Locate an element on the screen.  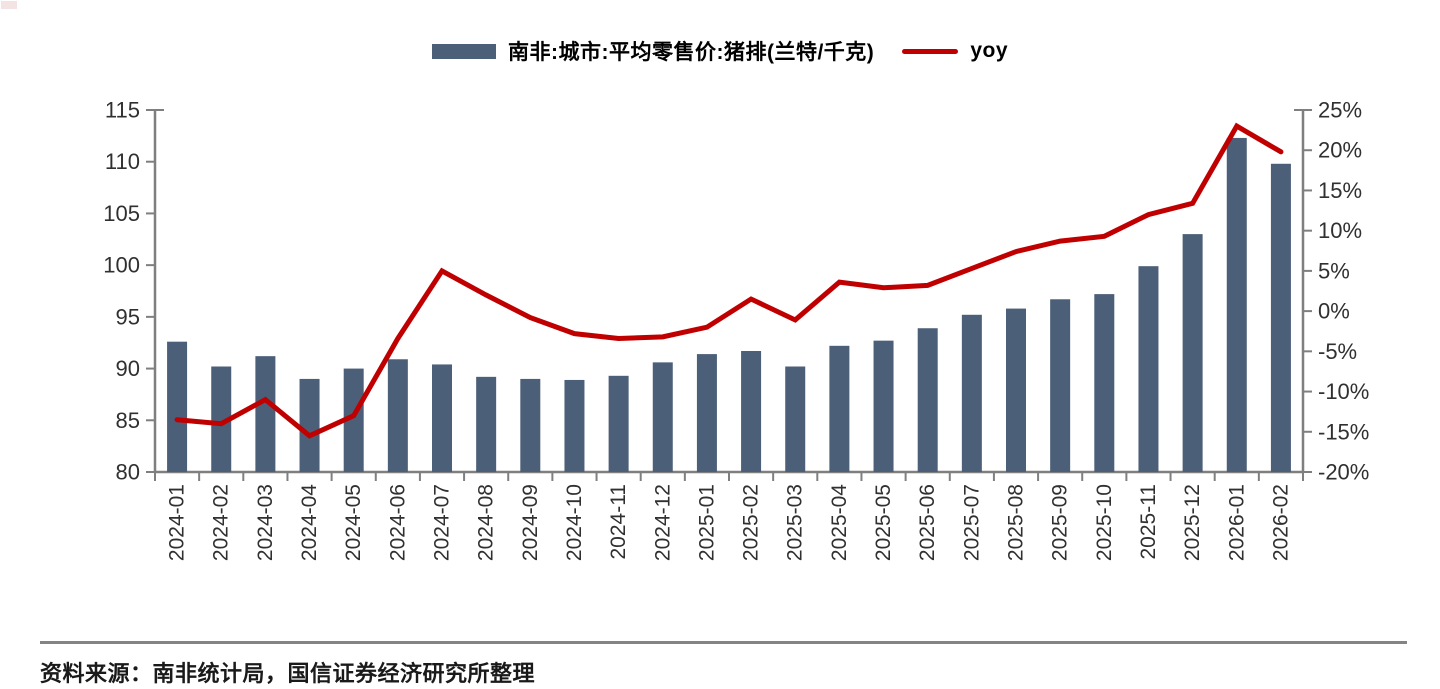
x-axis-tick-label: 2025-04 is located at coordinates (839, 522).